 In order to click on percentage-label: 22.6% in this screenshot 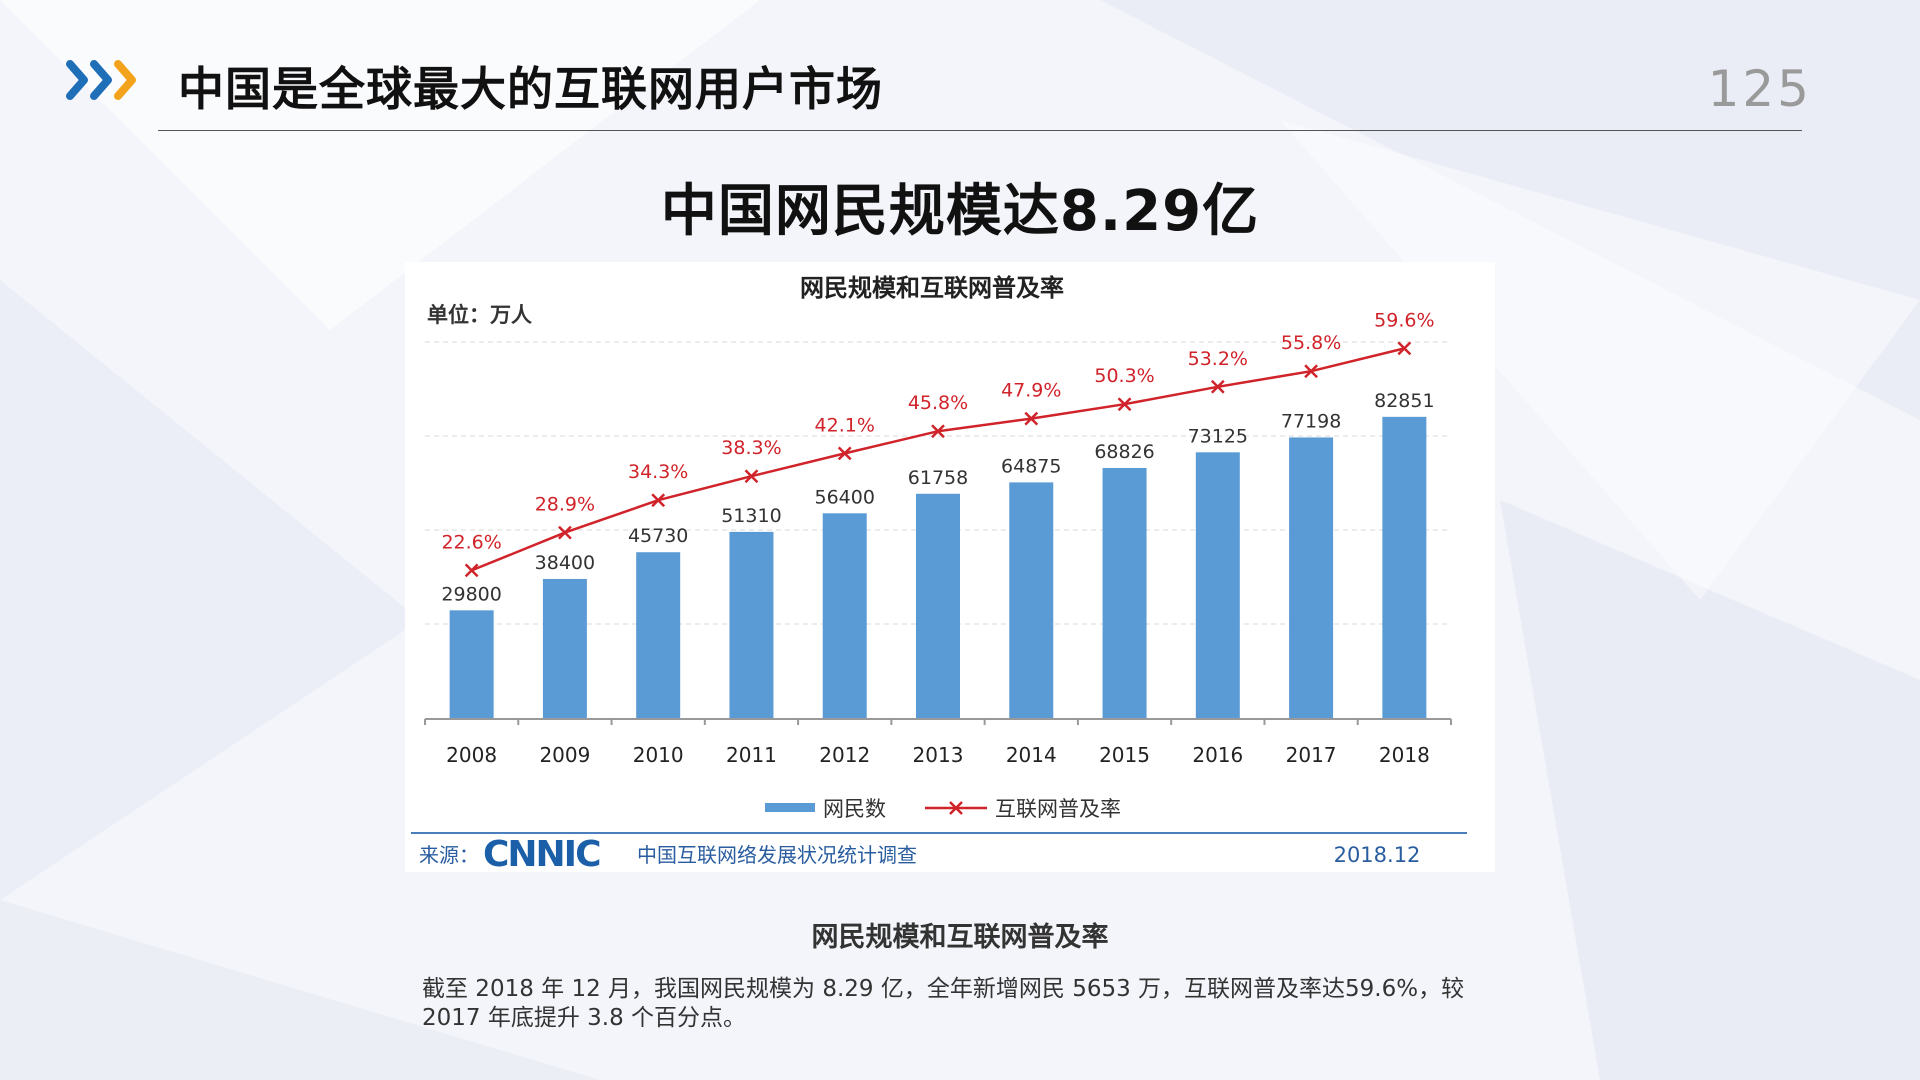, I will do `click(471, 542)`.